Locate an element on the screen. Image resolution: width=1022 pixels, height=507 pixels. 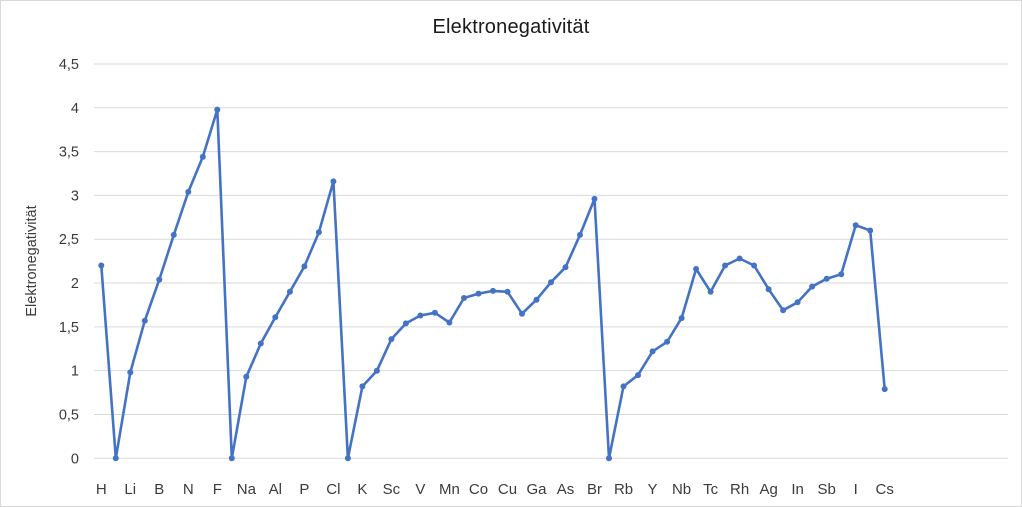
y-tick-label: 0 is located at coordinates (75, 459).